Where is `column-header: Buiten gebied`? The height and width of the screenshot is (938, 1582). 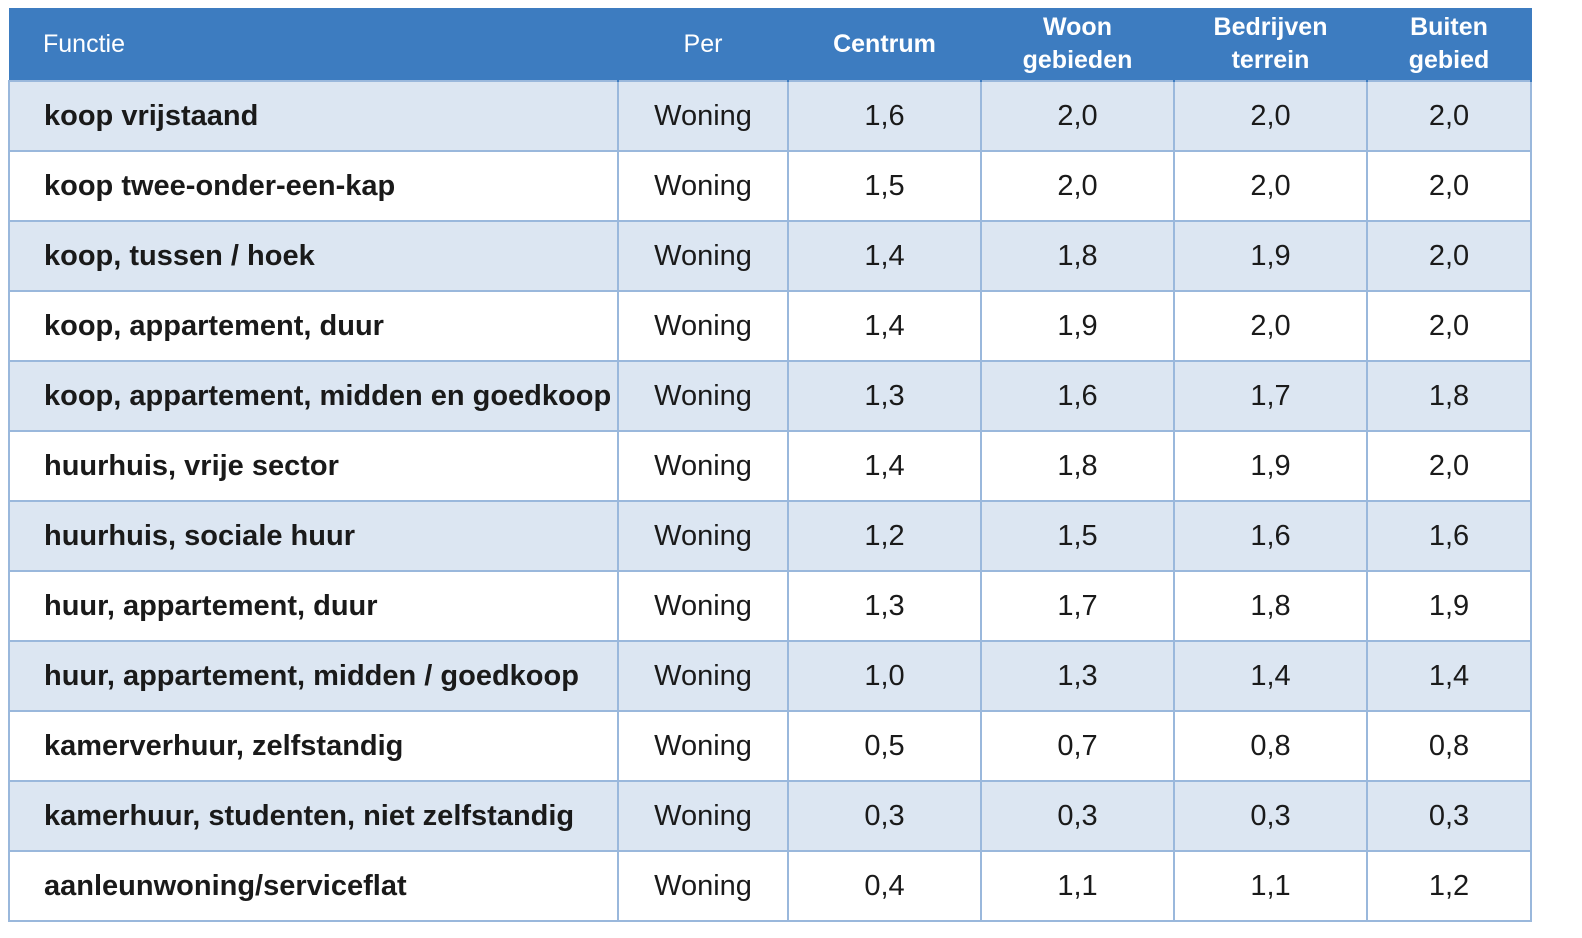
column-header: Buiten gebied is located at coordinates (1449, 44).